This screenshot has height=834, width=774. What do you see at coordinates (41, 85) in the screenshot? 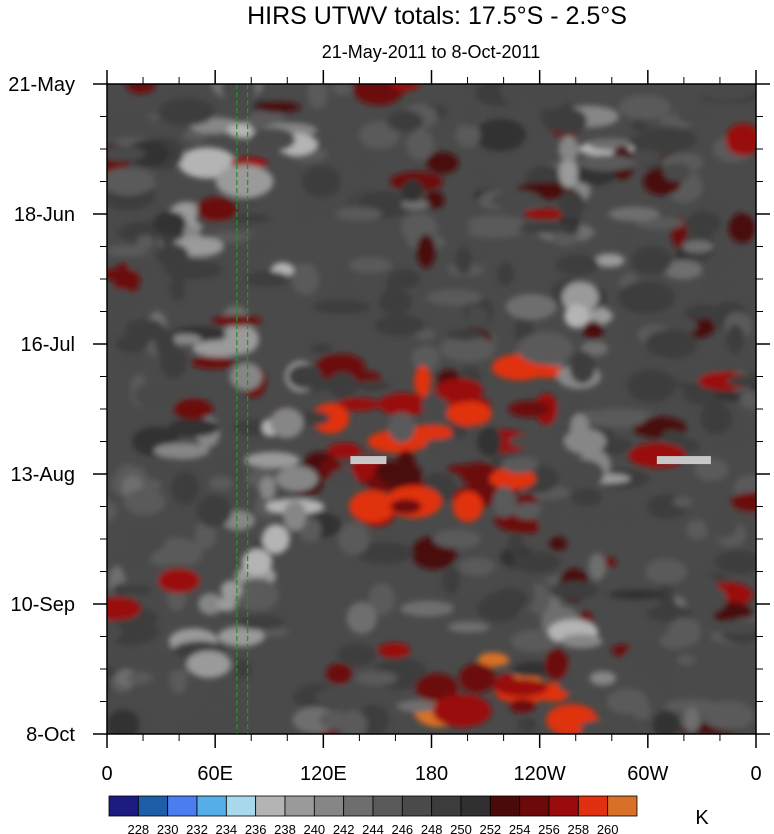
I see `y-tick-label: 21-May` at bounding box center [41, 85].